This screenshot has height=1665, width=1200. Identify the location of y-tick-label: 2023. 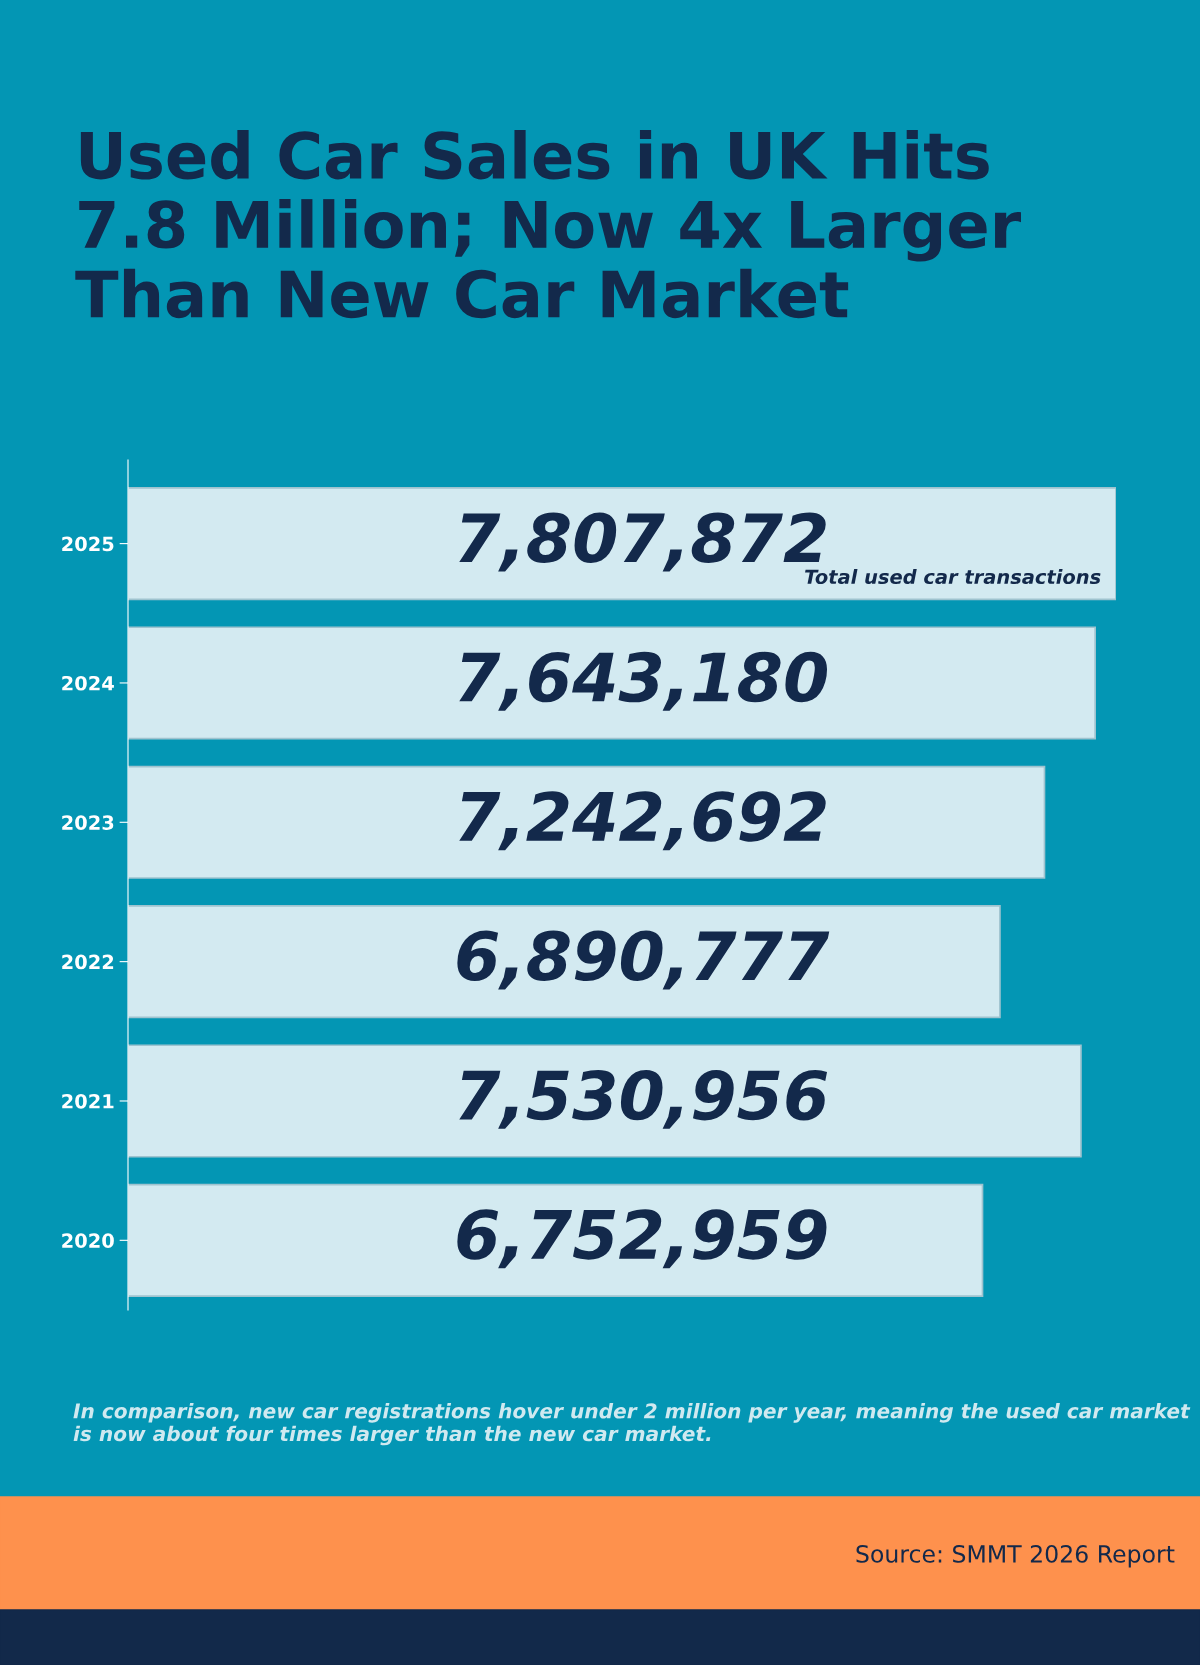
(88, 822).